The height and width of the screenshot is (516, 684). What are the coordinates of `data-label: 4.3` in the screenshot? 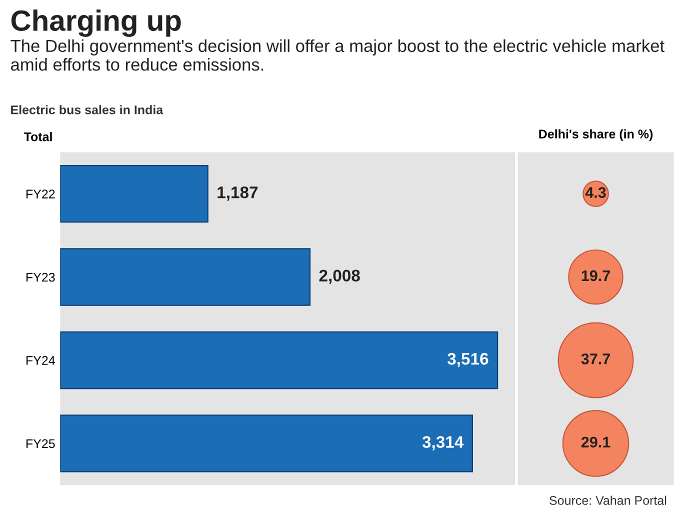 It's located at (595, 192).